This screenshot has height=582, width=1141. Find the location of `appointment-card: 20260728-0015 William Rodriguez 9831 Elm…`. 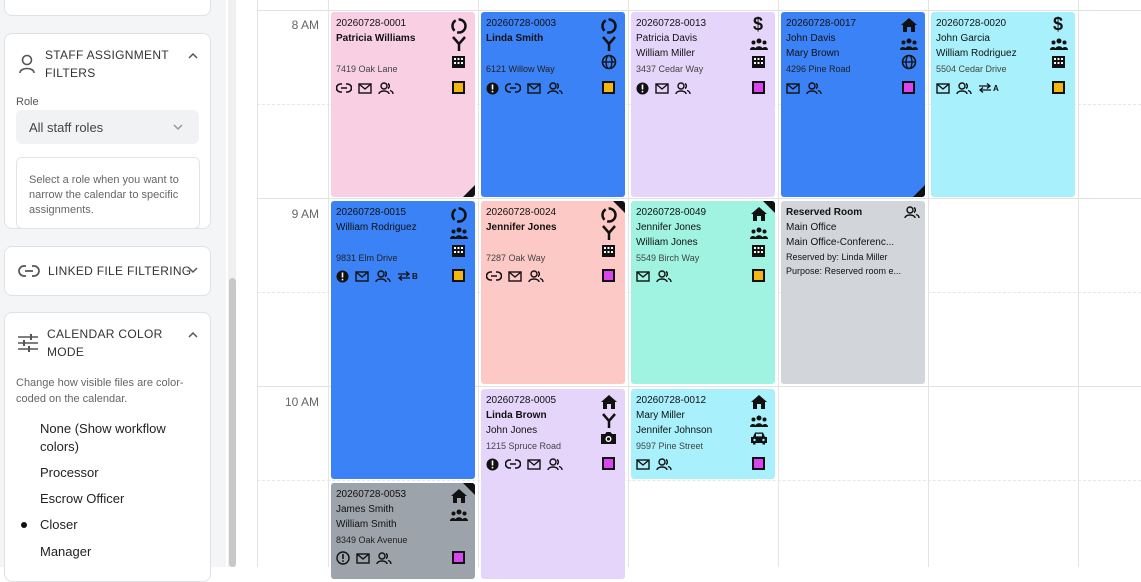

appointment-card: 20260728-0015 William Rodriguez 9831 Elm… is located at coordinates (403, 340).